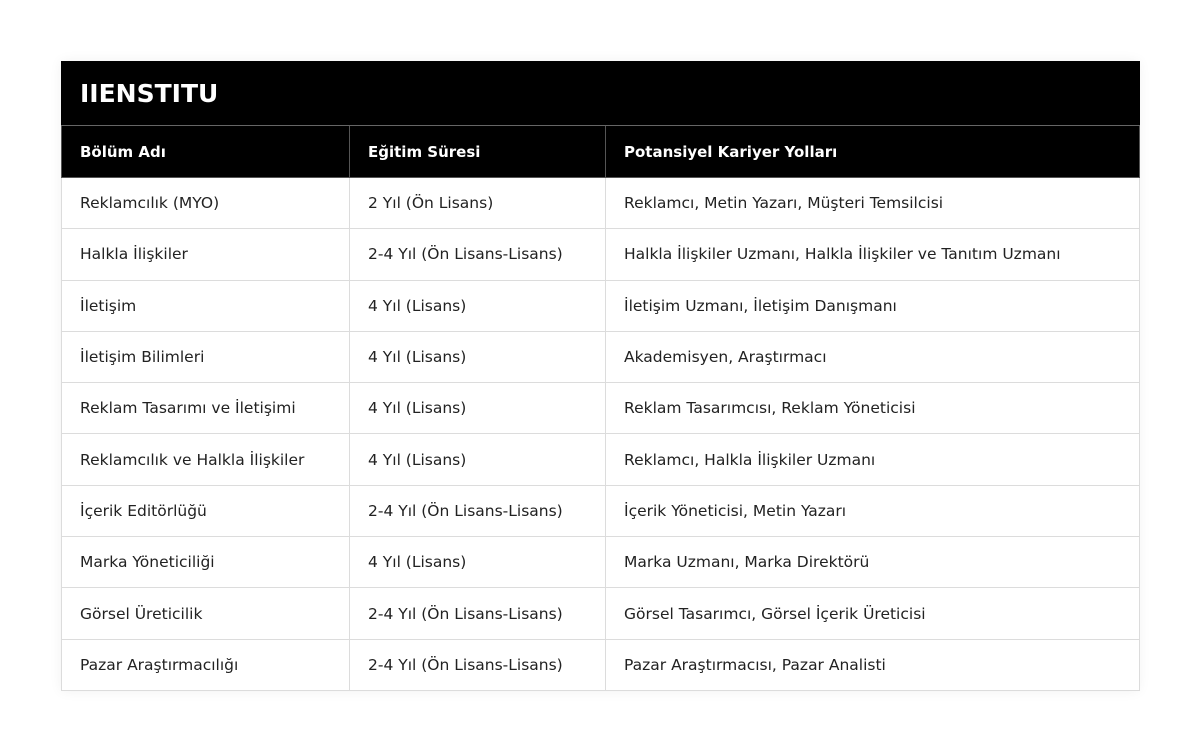 This screenshot has width=1200, height=751. I want to click on column-header-duration: Eğitim Süresi, so click(477, 151).